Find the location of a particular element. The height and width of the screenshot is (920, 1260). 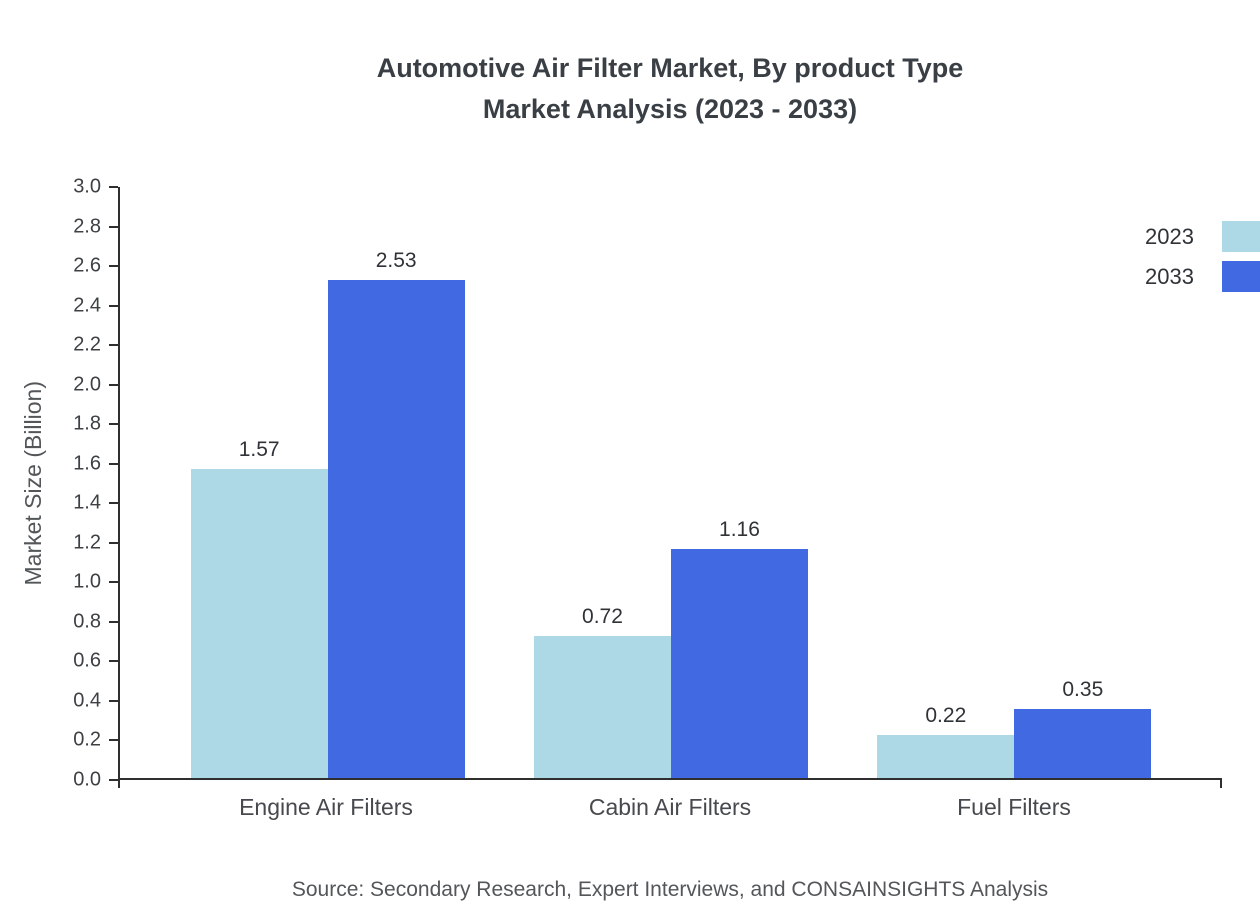

x-axis-left-end-tick is located at coordinates (119, 784).